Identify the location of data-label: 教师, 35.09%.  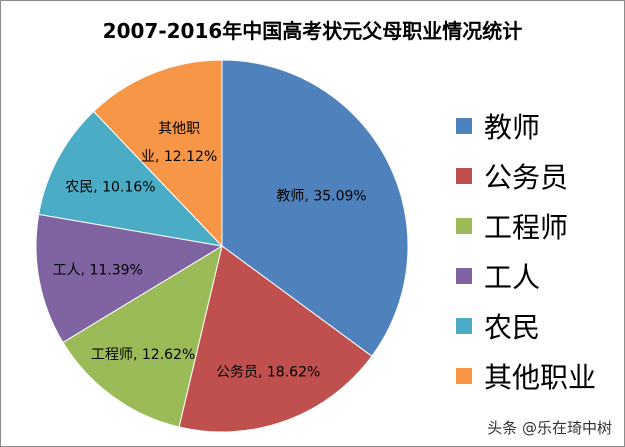
(321, 197).